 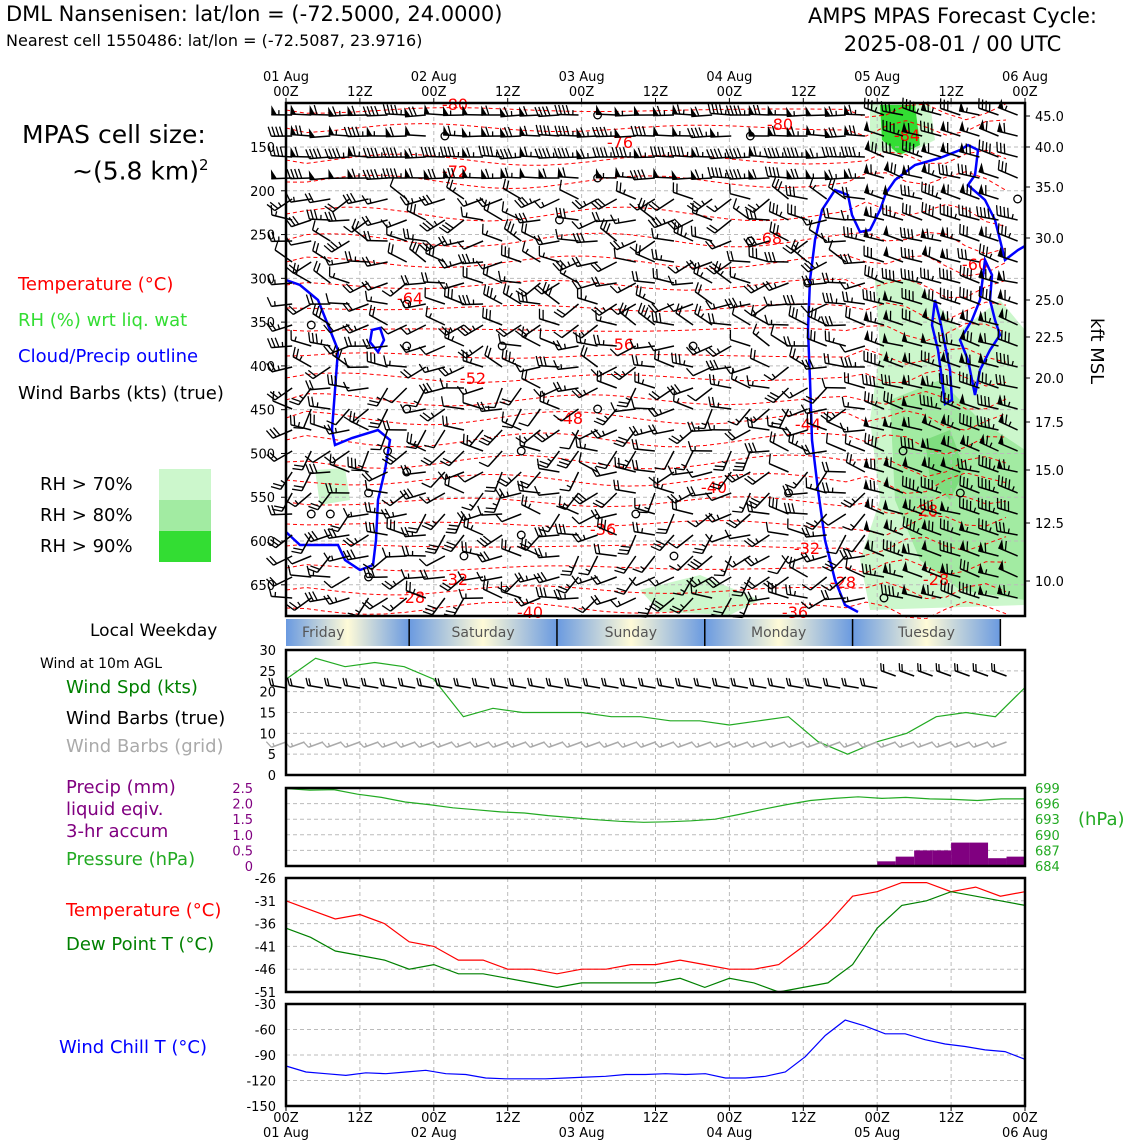 I want to click on top-date-label: 06 Aug, so click(x=1025, y=77).